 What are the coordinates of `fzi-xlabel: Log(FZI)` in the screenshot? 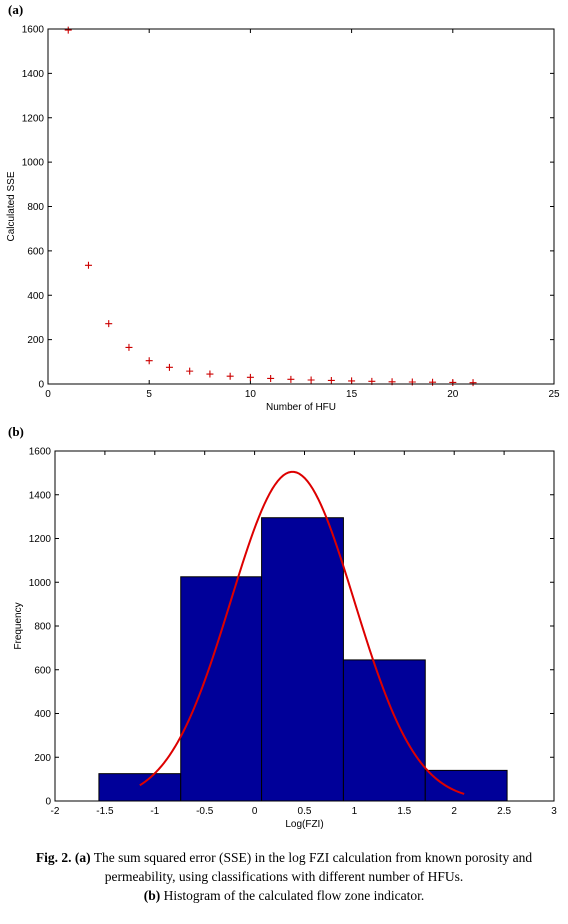 It's located at (304, 824).